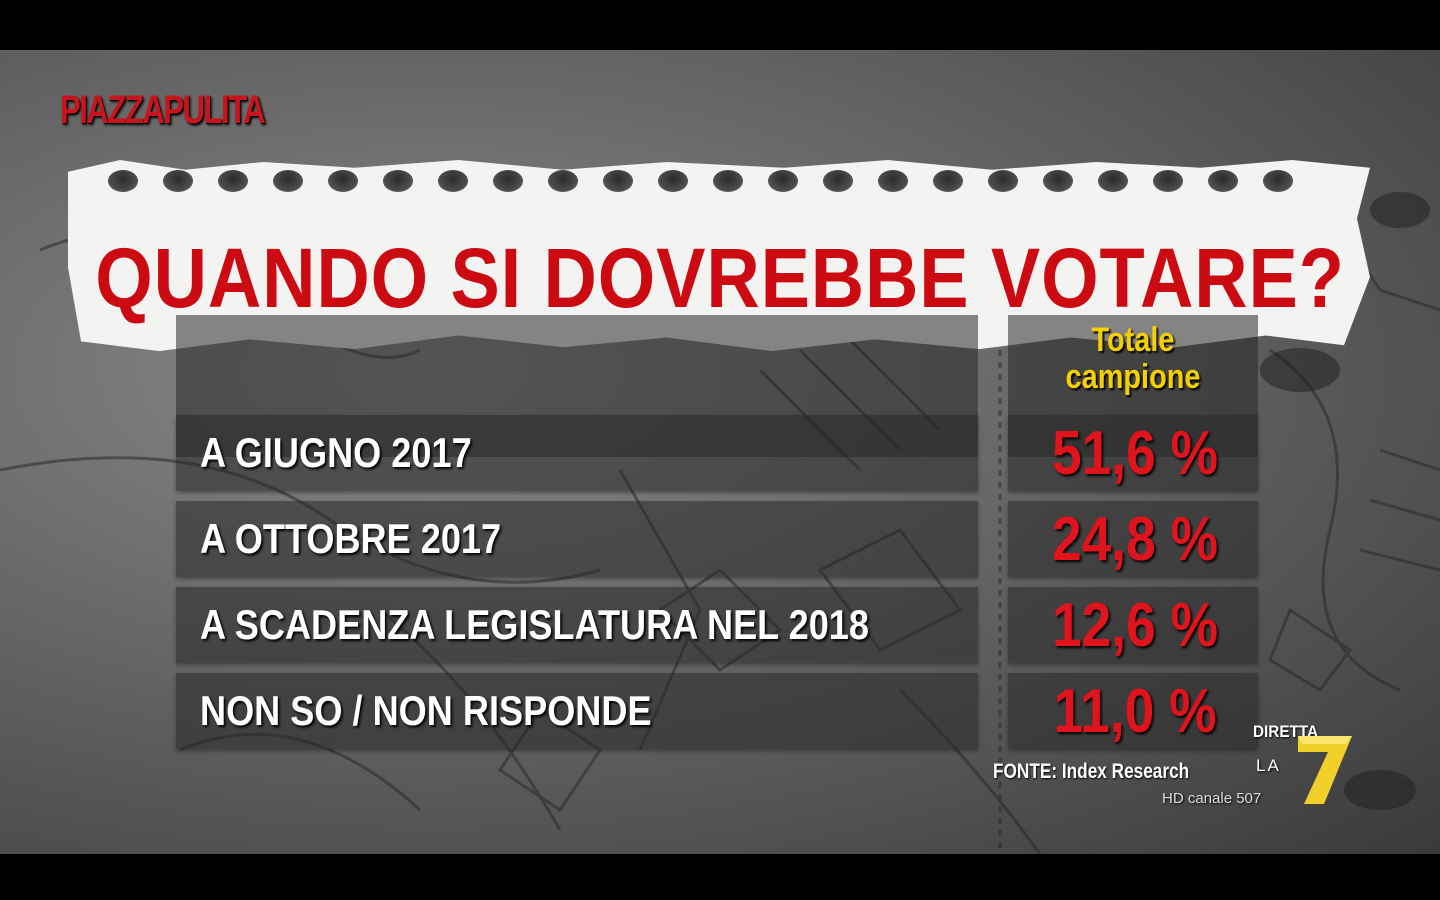 The image size is (1440, 900). I want to click on category-label: A GIUGNO 2017, so click(336, 452).